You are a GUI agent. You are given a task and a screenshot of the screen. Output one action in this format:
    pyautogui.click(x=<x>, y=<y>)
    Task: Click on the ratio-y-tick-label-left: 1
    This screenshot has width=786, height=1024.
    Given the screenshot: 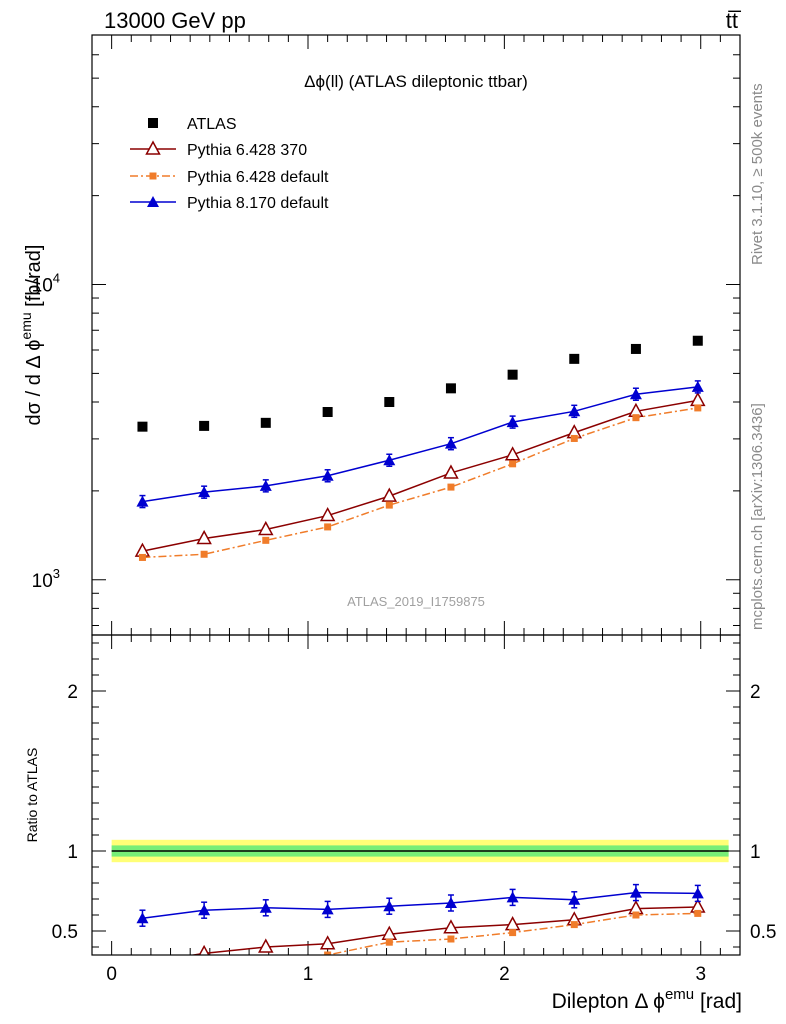 What is the action you would take?
    pyautogui.click(x=72, y=852)
    